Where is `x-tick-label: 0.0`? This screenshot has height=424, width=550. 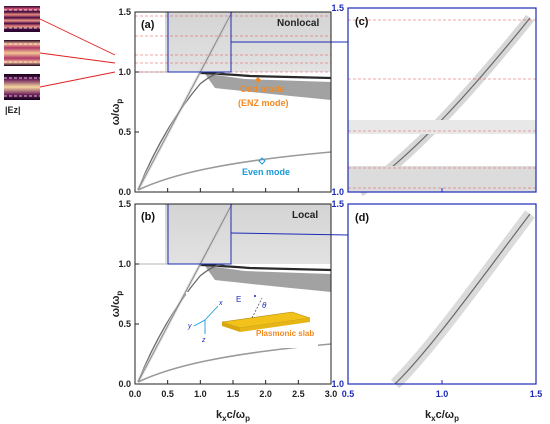
x-tick-label: 0.0 is located at coordinates (135, 394).